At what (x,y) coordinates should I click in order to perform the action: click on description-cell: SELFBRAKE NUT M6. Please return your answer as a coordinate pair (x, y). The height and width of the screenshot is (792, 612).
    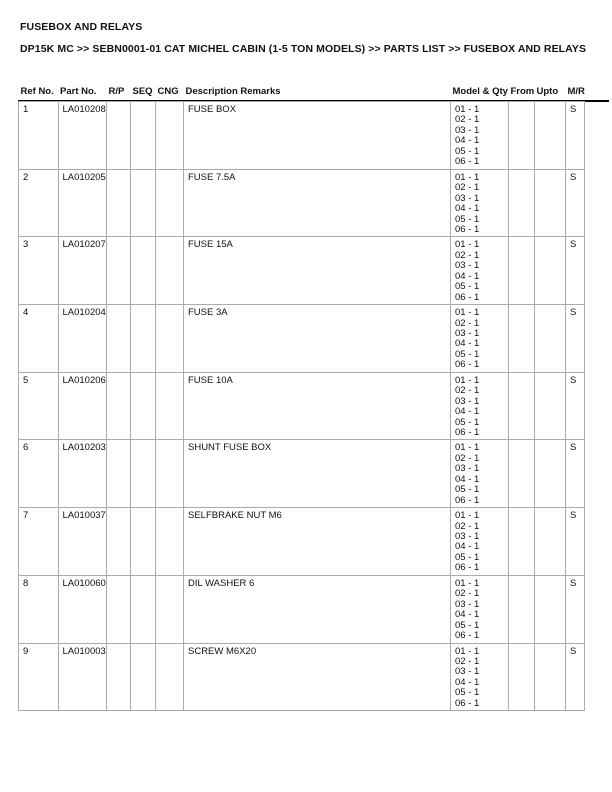
    Looking at the image, I should click on (317, 541).